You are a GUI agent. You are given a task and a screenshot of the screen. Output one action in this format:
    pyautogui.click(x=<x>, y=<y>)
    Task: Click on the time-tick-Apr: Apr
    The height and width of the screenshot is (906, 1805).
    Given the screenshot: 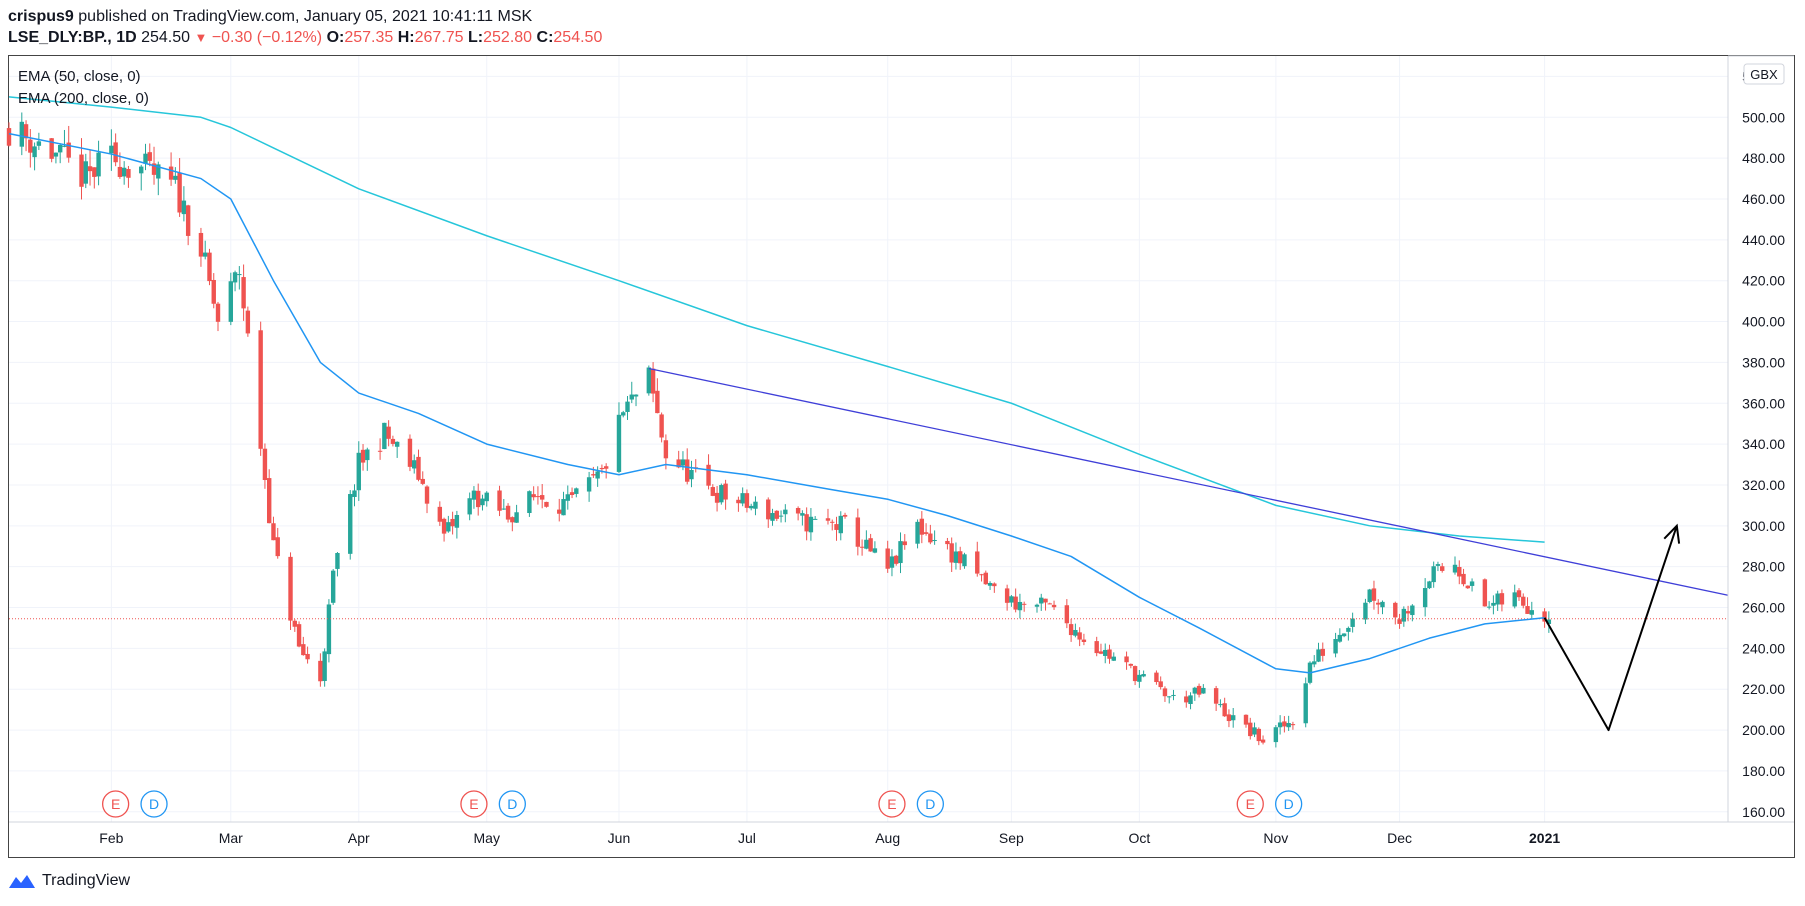 What is the action you would take?
    pyautogui.click(x=359, y=838)
    